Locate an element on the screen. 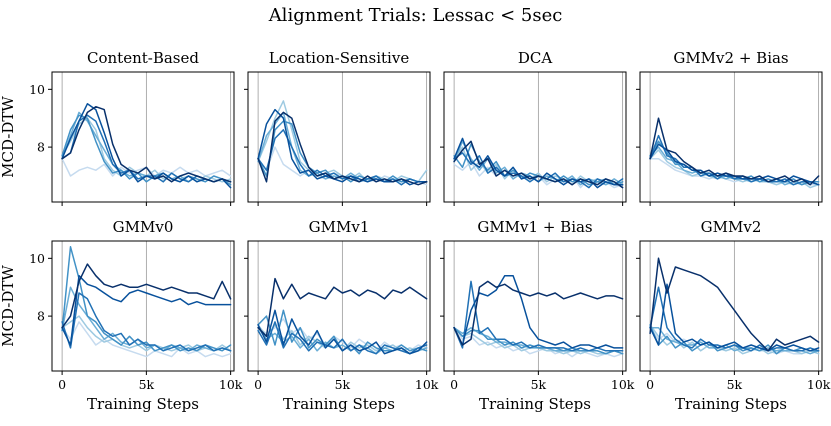 This screenshot has width=831, height=426. panel-title: Content-Based is located at coordinates (143, 58).